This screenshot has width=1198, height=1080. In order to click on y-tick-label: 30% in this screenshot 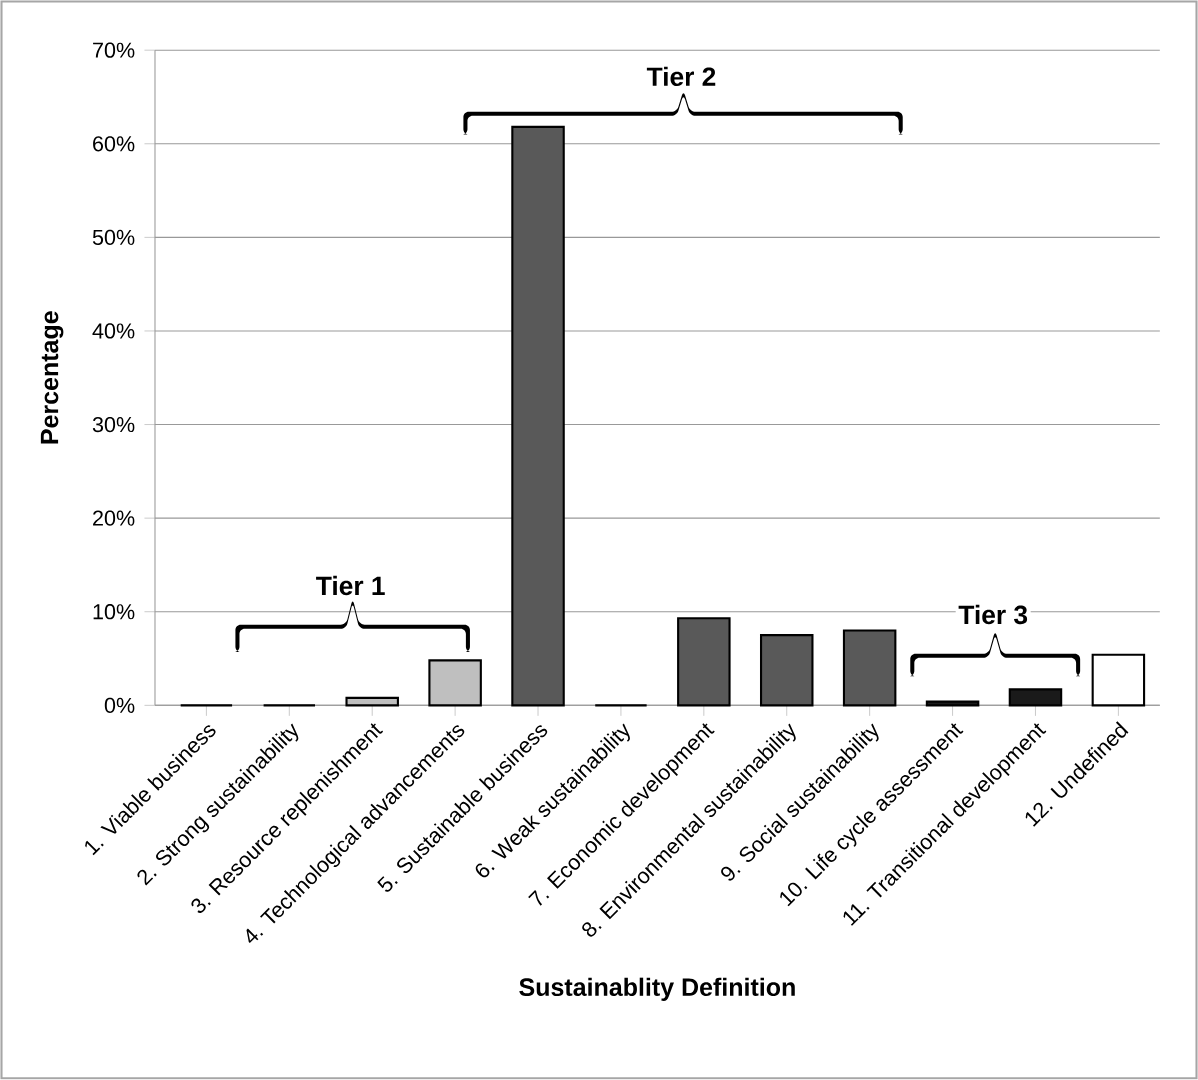, I will do `click(113, 425)`.